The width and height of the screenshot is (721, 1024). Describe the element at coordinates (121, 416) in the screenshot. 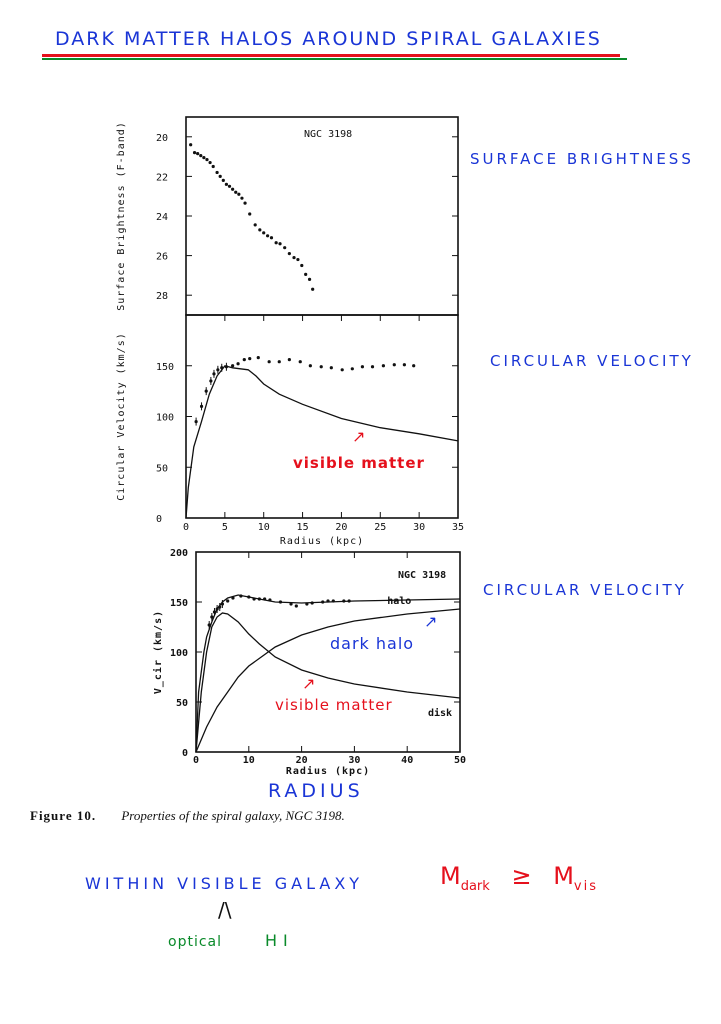

I see `y-axis-label: Circular Velocity (km/s)` at that location.